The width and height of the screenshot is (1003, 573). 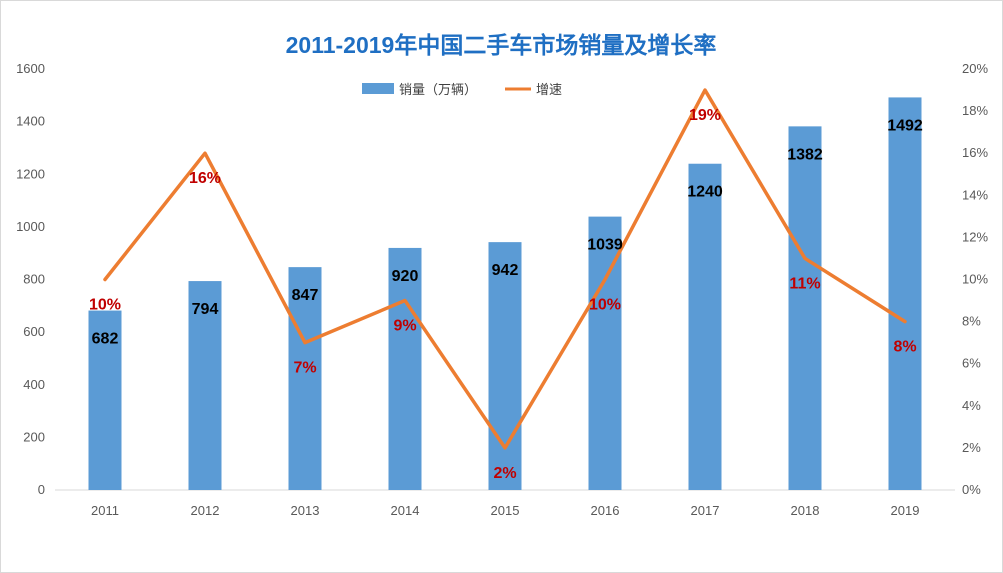 I want to click on rate-value-label: 7%, so click(x=304, y=368).